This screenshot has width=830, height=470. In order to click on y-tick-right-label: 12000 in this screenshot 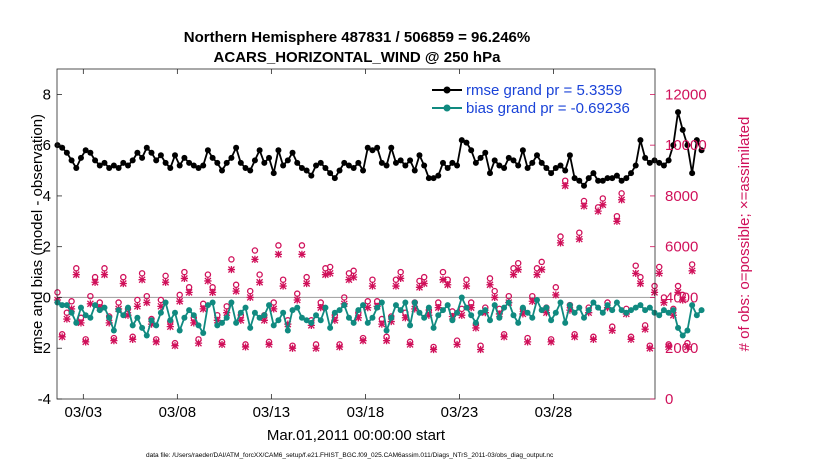, I will do `click(686, 94)`.